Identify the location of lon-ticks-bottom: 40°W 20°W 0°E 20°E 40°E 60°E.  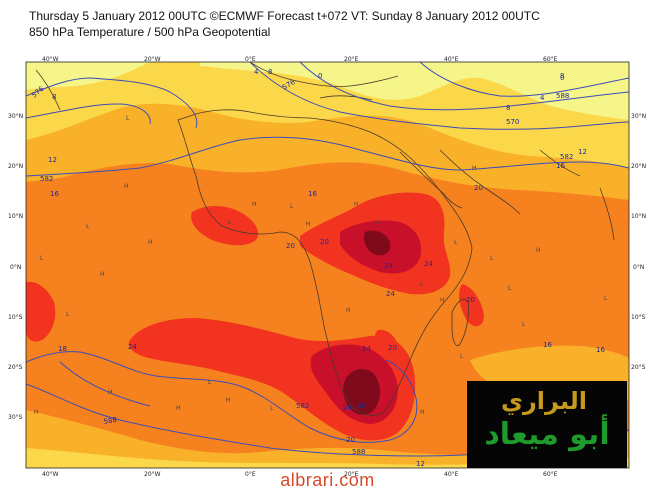
(300, 474).